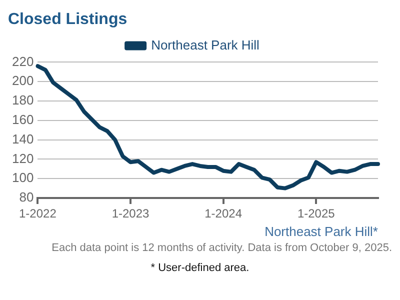  I want to click on y-tick-label: 180, so click(23, 100).